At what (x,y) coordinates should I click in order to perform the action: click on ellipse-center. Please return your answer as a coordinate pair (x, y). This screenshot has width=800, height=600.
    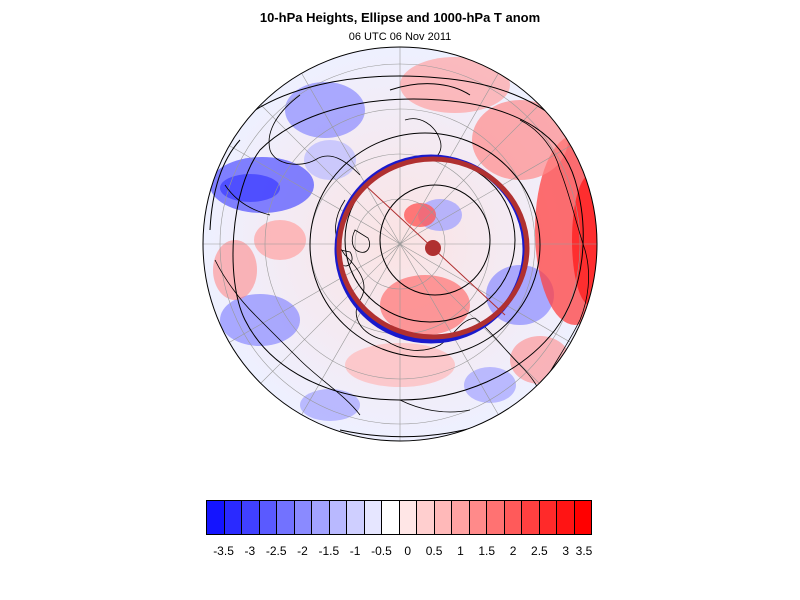
    Looking at the image, I should click on (433, 248).